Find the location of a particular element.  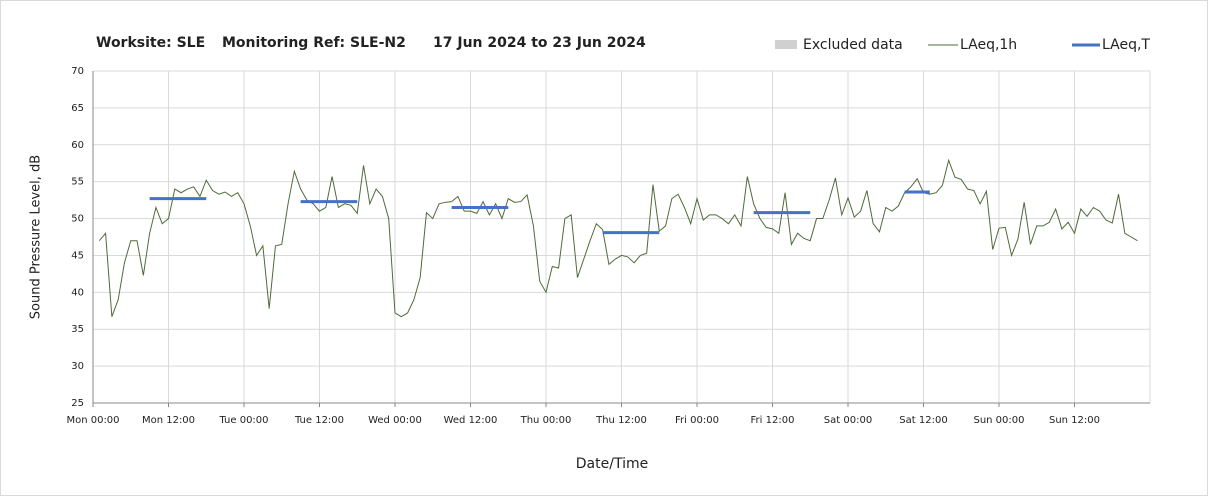

x-tick-label: Thu 00:00 is located at coordinates (546, 420).